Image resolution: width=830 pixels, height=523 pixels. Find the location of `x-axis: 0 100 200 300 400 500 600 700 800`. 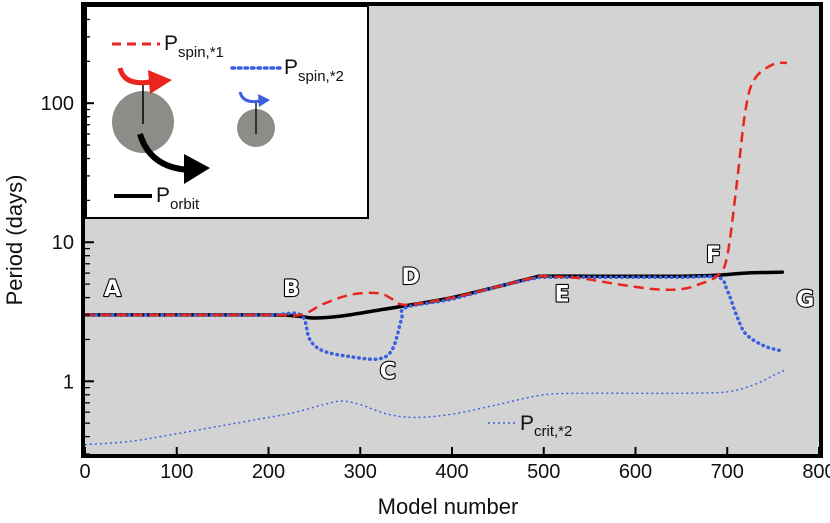

x-axis: 0 100 200 300 400 500 600 700 800 is located at coordinates (454, 465).